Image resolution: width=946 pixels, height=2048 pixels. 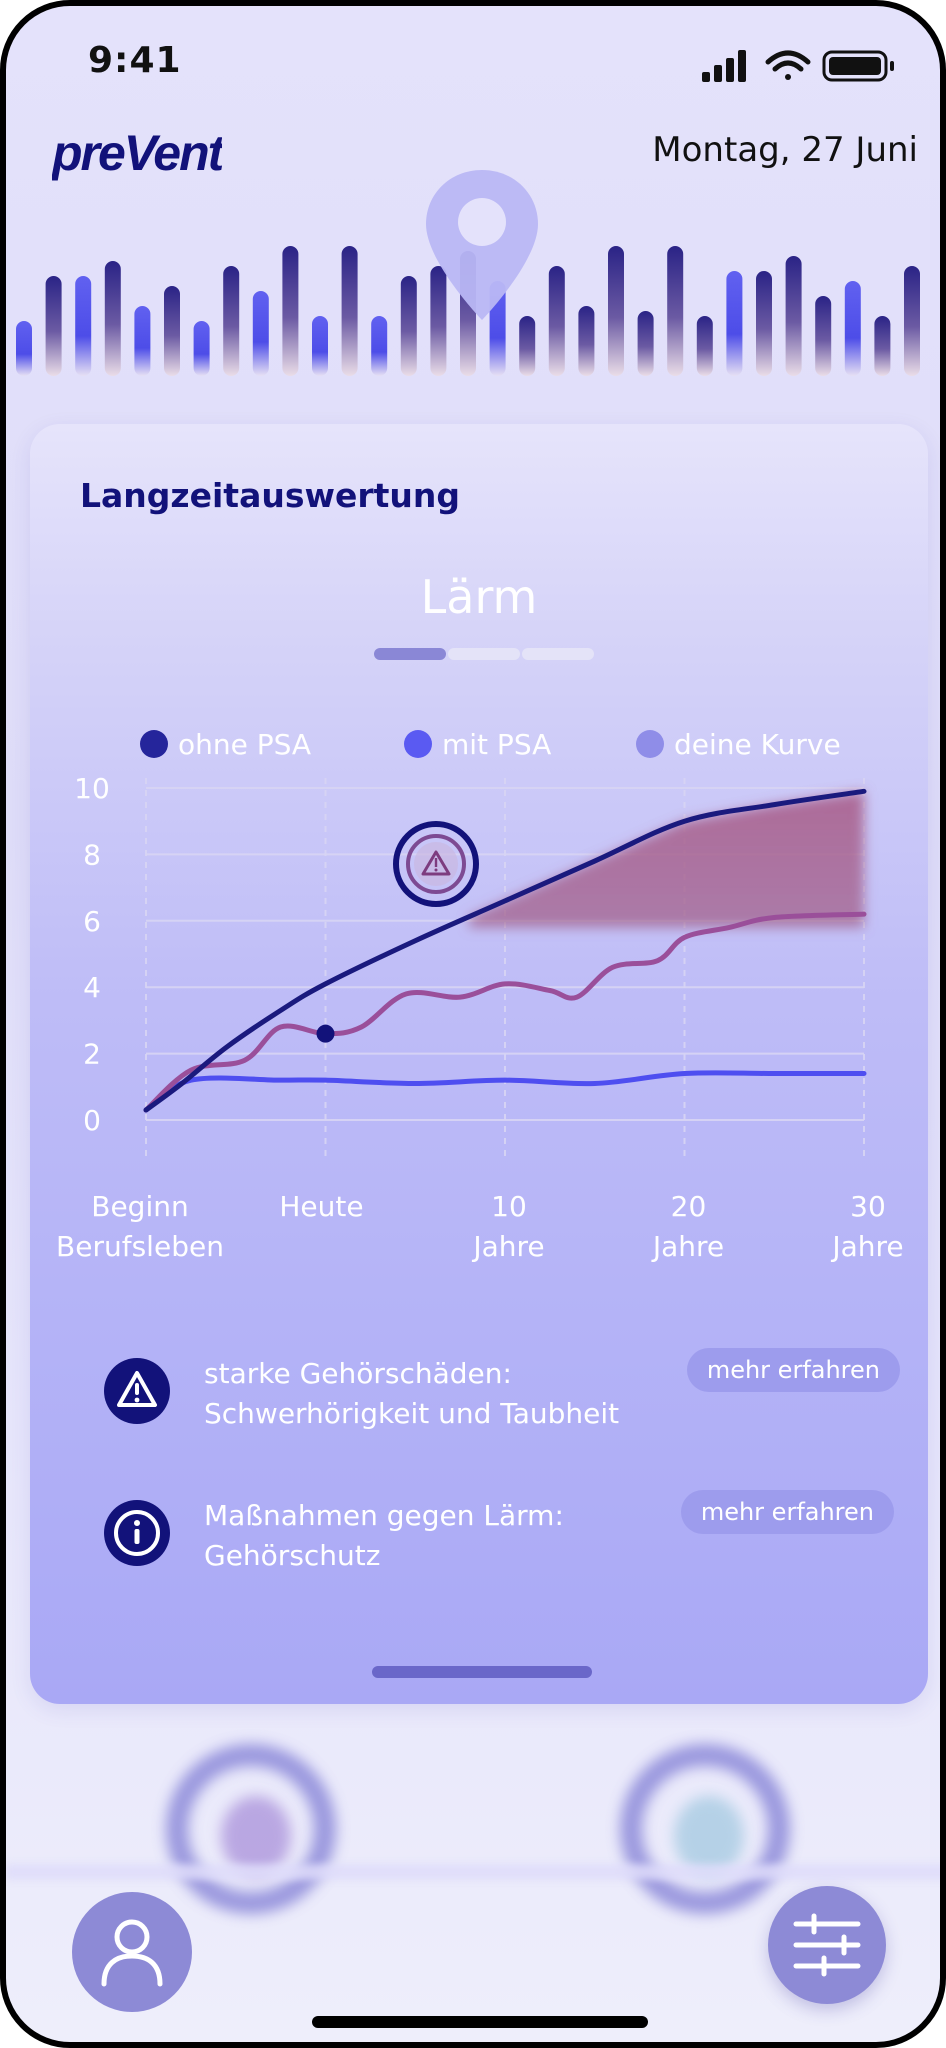 I want to click on status-time: 9:41, so click(x=135, y=60).